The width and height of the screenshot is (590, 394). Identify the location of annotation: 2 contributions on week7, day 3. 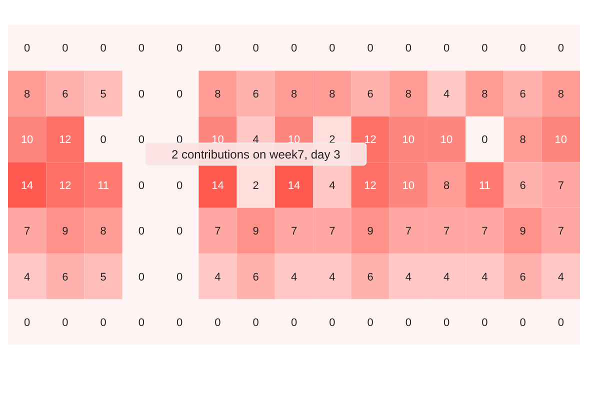
(256, 154).